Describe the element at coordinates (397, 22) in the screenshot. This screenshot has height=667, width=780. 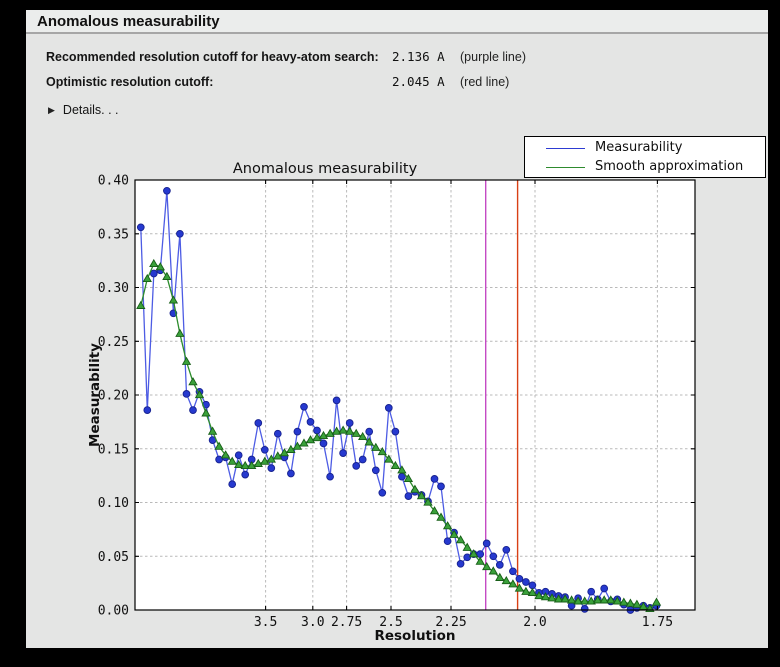
I see `panel-header: Anomalous measurability` at that location.